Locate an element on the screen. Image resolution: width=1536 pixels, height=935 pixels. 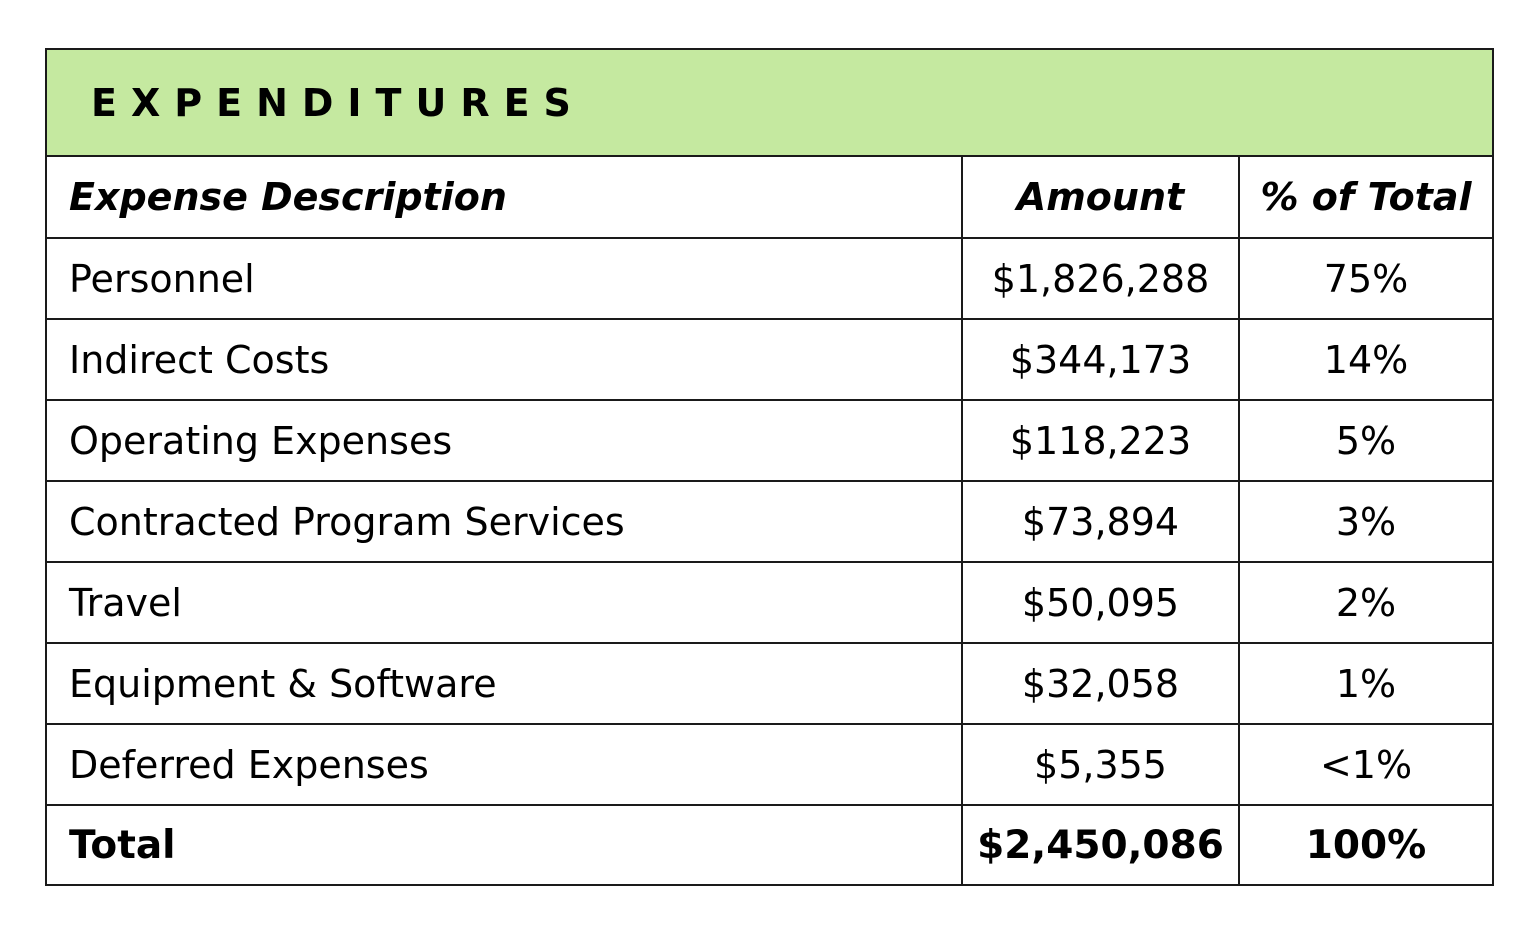
expense-percent: 5% is located at coordinates (1366, 440).